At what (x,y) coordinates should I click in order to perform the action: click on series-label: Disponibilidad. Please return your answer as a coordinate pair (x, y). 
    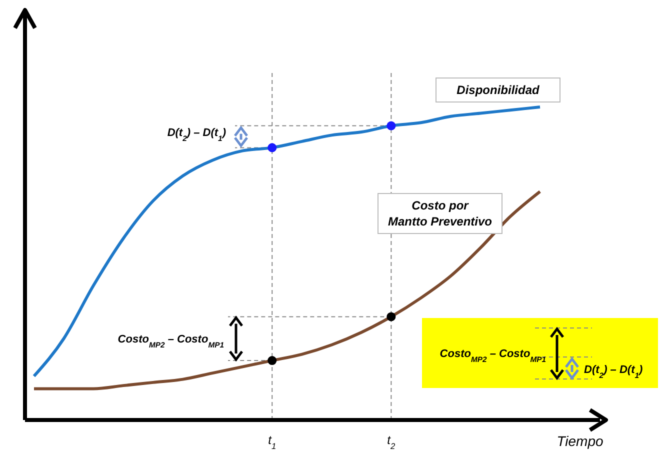
    Looking at the image, I should click on (498, 90).